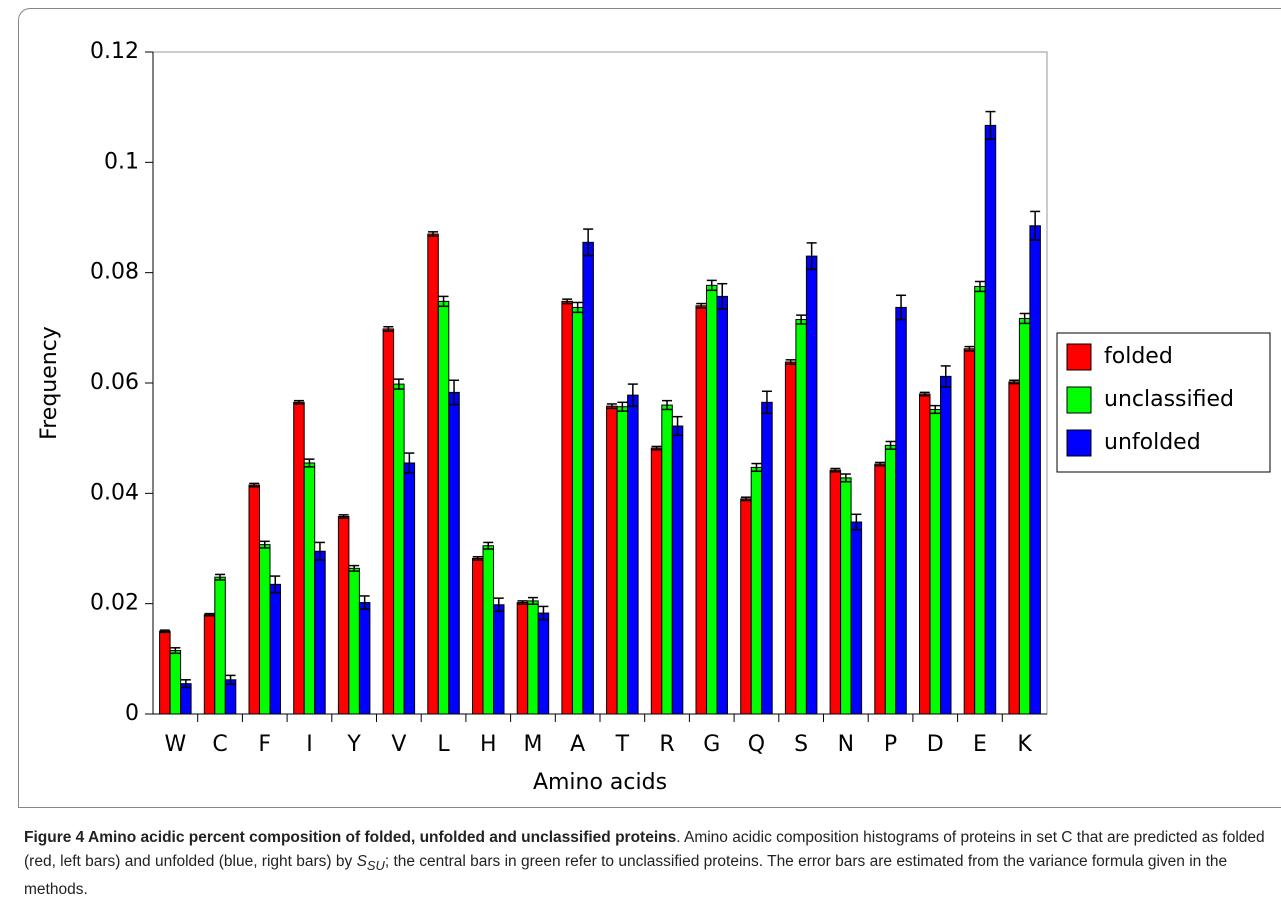 This screenshot has height=921, width=1281. Describe the element at coordinates (114, 492) in the screenshot. I see `y-tick-label: 0.04` at that location.